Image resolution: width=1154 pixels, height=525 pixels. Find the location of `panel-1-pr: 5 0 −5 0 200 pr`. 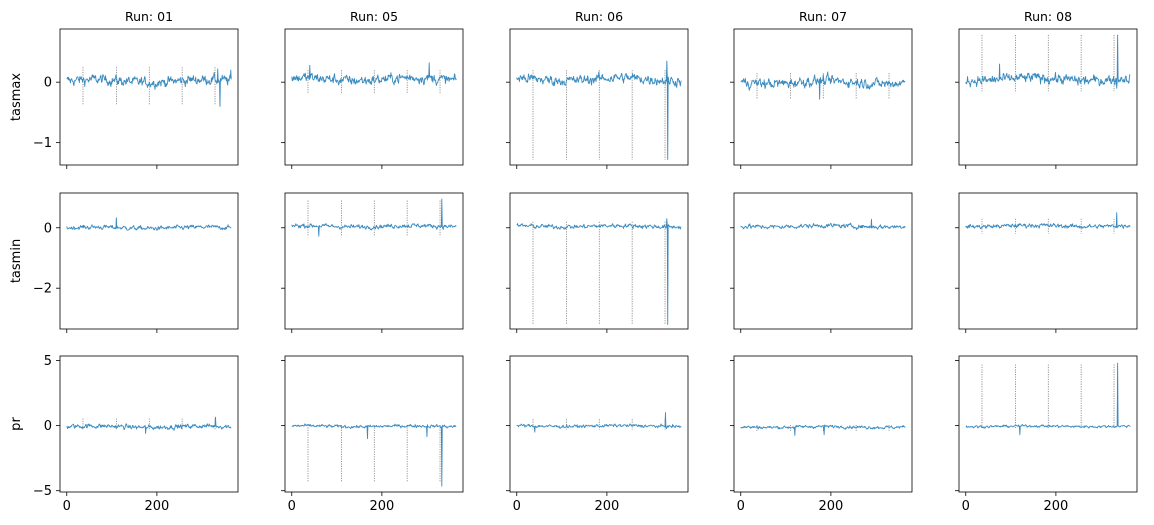

panel-1-pr: 5 0 −5 0 200 pr is located at coordinates (124, 434).